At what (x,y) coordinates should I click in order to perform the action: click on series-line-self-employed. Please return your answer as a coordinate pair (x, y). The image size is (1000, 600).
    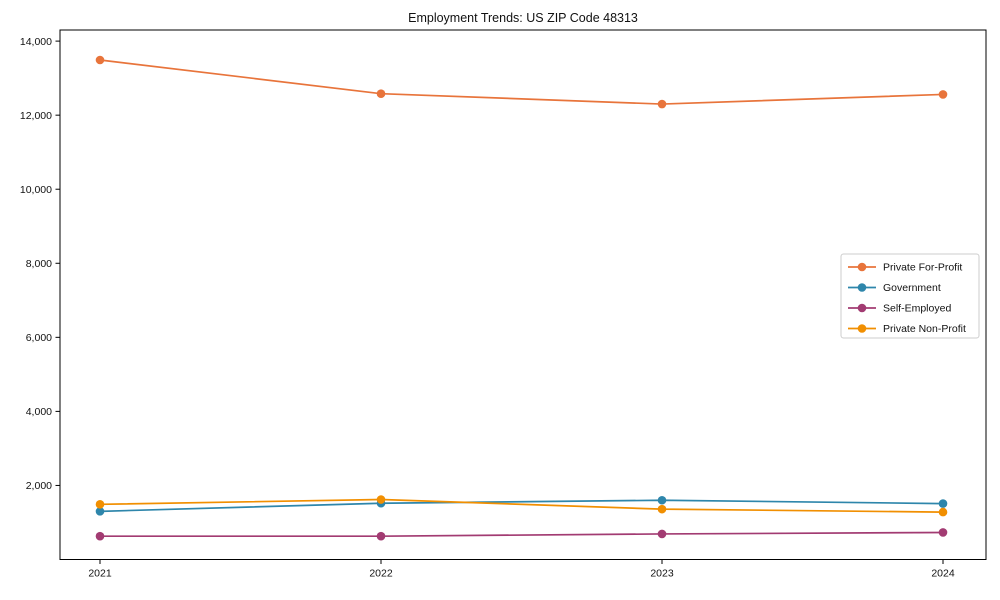
    Looking at the image, I should click on (522, 534).